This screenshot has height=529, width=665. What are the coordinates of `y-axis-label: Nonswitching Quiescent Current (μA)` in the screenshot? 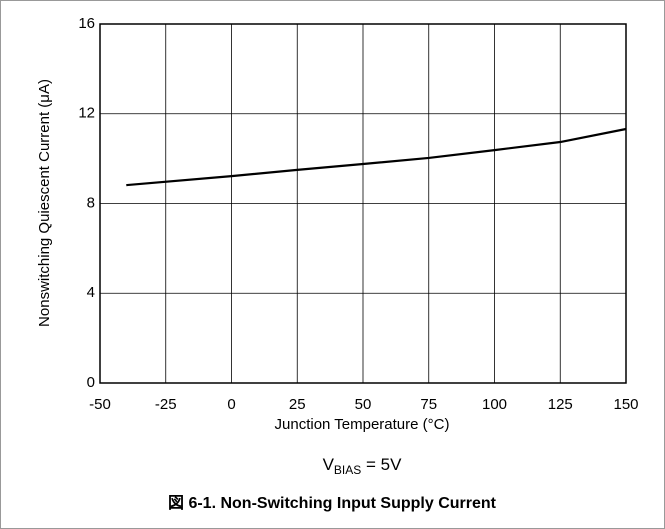 It's located at (44, 203).